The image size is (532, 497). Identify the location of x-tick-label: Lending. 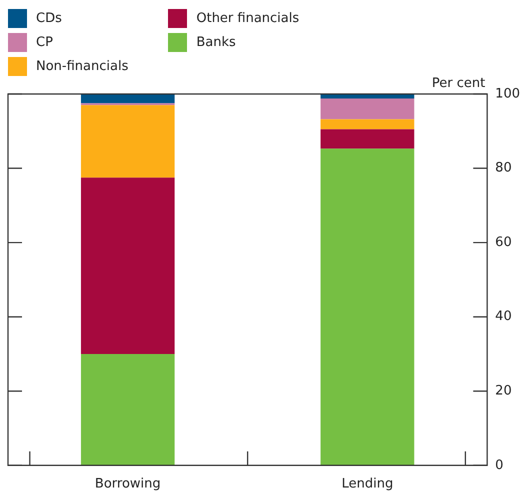
(368, 484).